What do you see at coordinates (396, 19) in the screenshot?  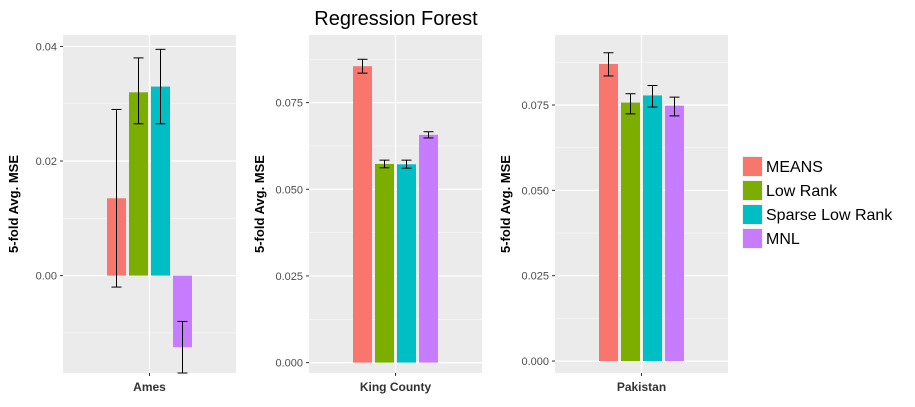 I see `chart-title: Regression Forest` at bounding box center [396, 19].